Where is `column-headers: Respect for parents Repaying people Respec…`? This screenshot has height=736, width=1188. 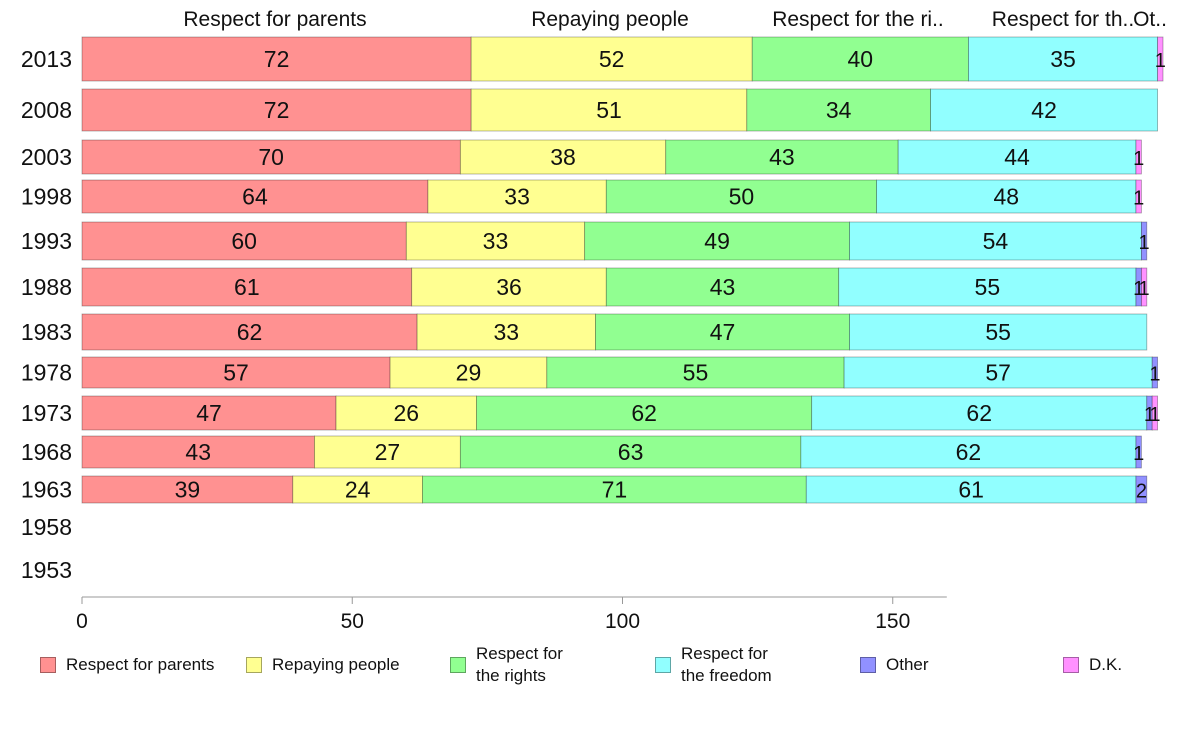
column-headers: Respect for parents Repaying people Respec… is located at coordinates (675, 19).